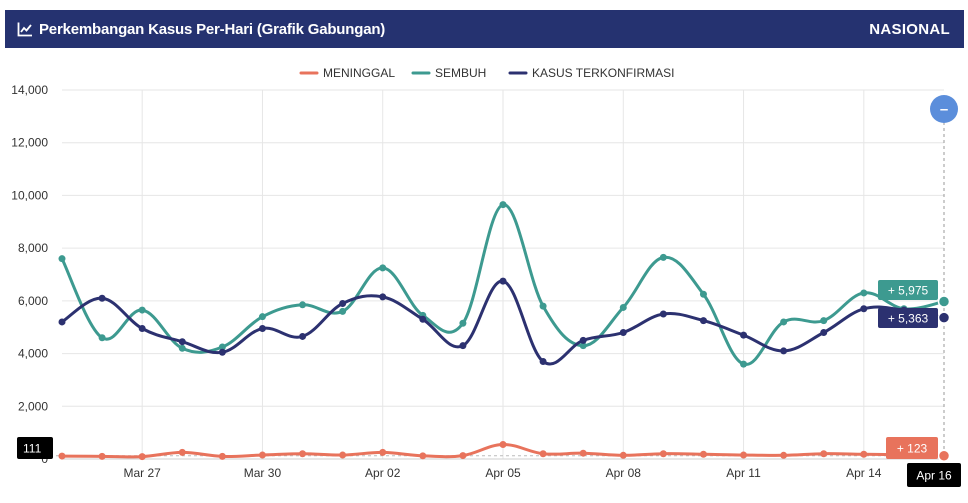 Image resolution: width=968 pixels, height=503 pixels. What do you see at coordinates (624, 473) in the screenshot?
I see `x-tick-label: Apr 08` at bounding box center [624, 473].